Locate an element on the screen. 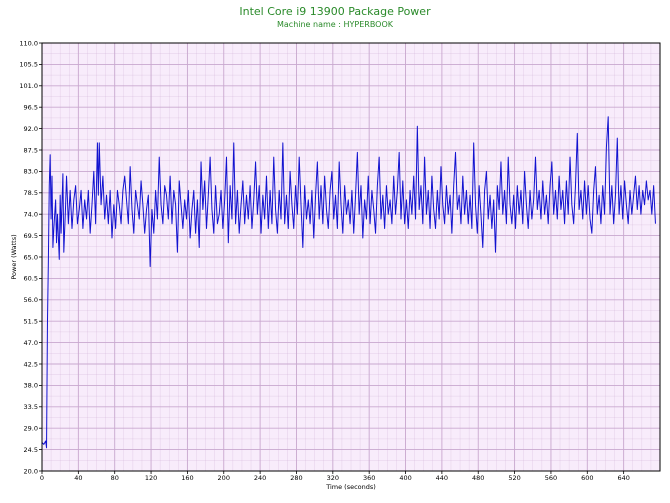 The height and width of the screenshot is (503, 670). chart-title: Intel Core i9 13900 Package Power is located at coordinates (335, 11).